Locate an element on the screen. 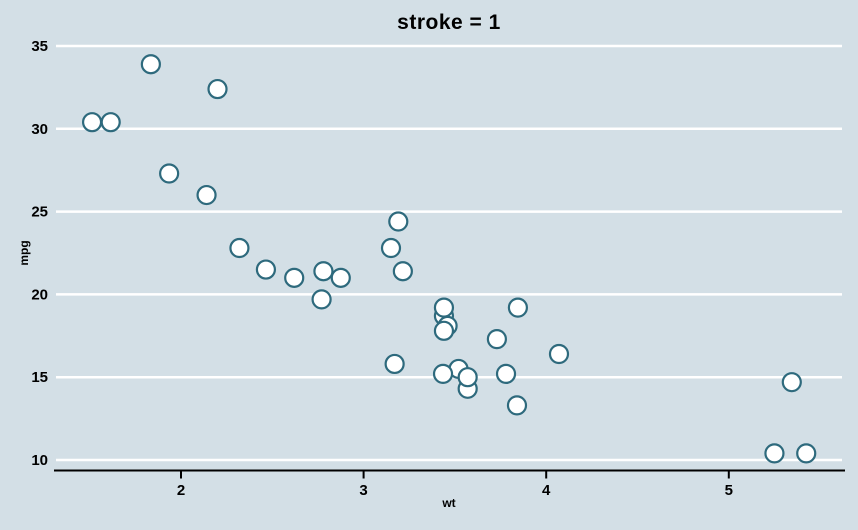 This screenshot has height=530, width=858. x-tick-label-3: 3 is located at coordinates (363, 490).